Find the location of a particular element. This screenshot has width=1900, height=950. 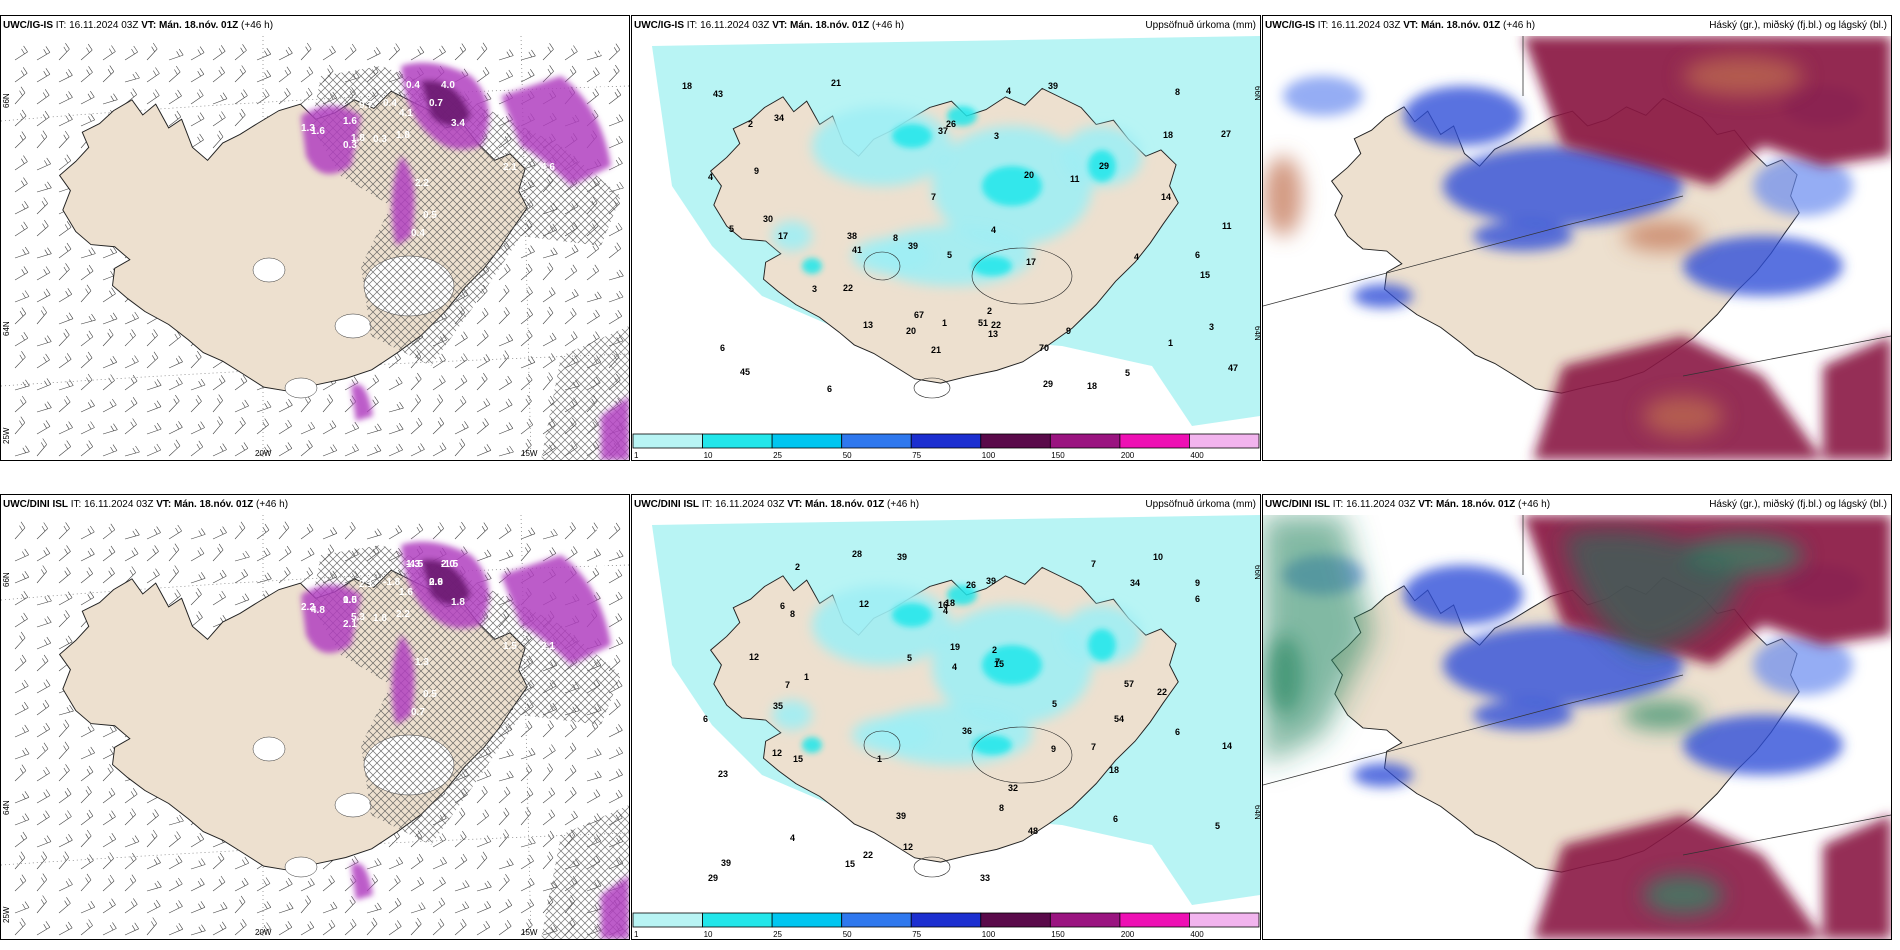

precip-value-label: 15 is located at coordinates (999, 664).